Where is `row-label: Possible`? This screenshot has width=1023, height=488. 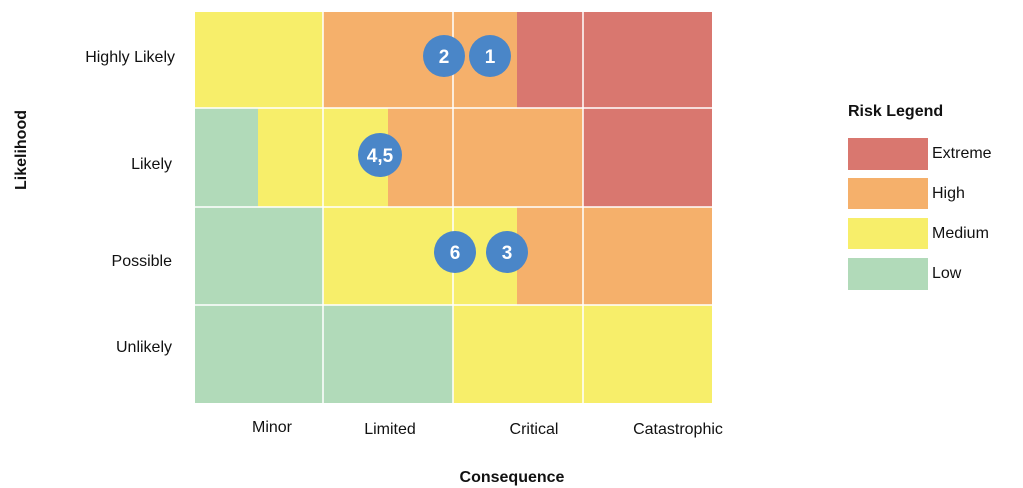
row-label: Possible is located at coordinates (142, 261).